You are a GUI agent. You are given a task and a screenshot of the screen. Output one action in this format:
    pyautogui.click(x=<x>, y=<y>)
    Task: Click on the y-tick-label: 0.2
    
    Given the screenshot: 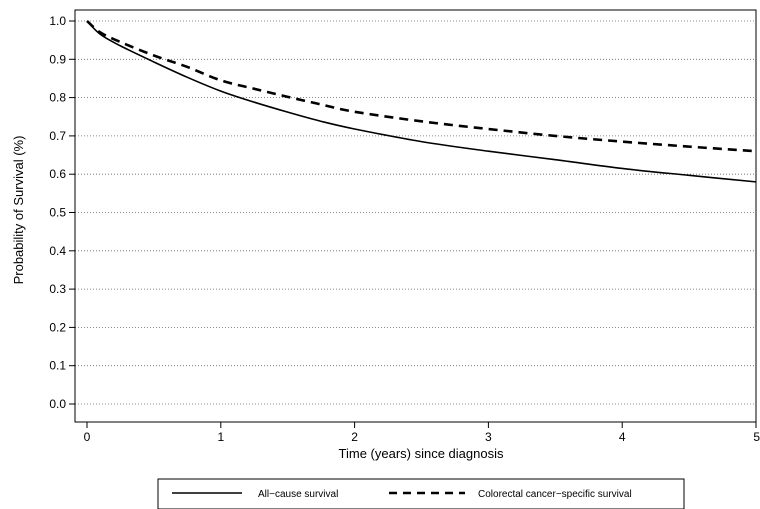 What is the action you would take?
    pyautogui.click(x=57, y=327)
    